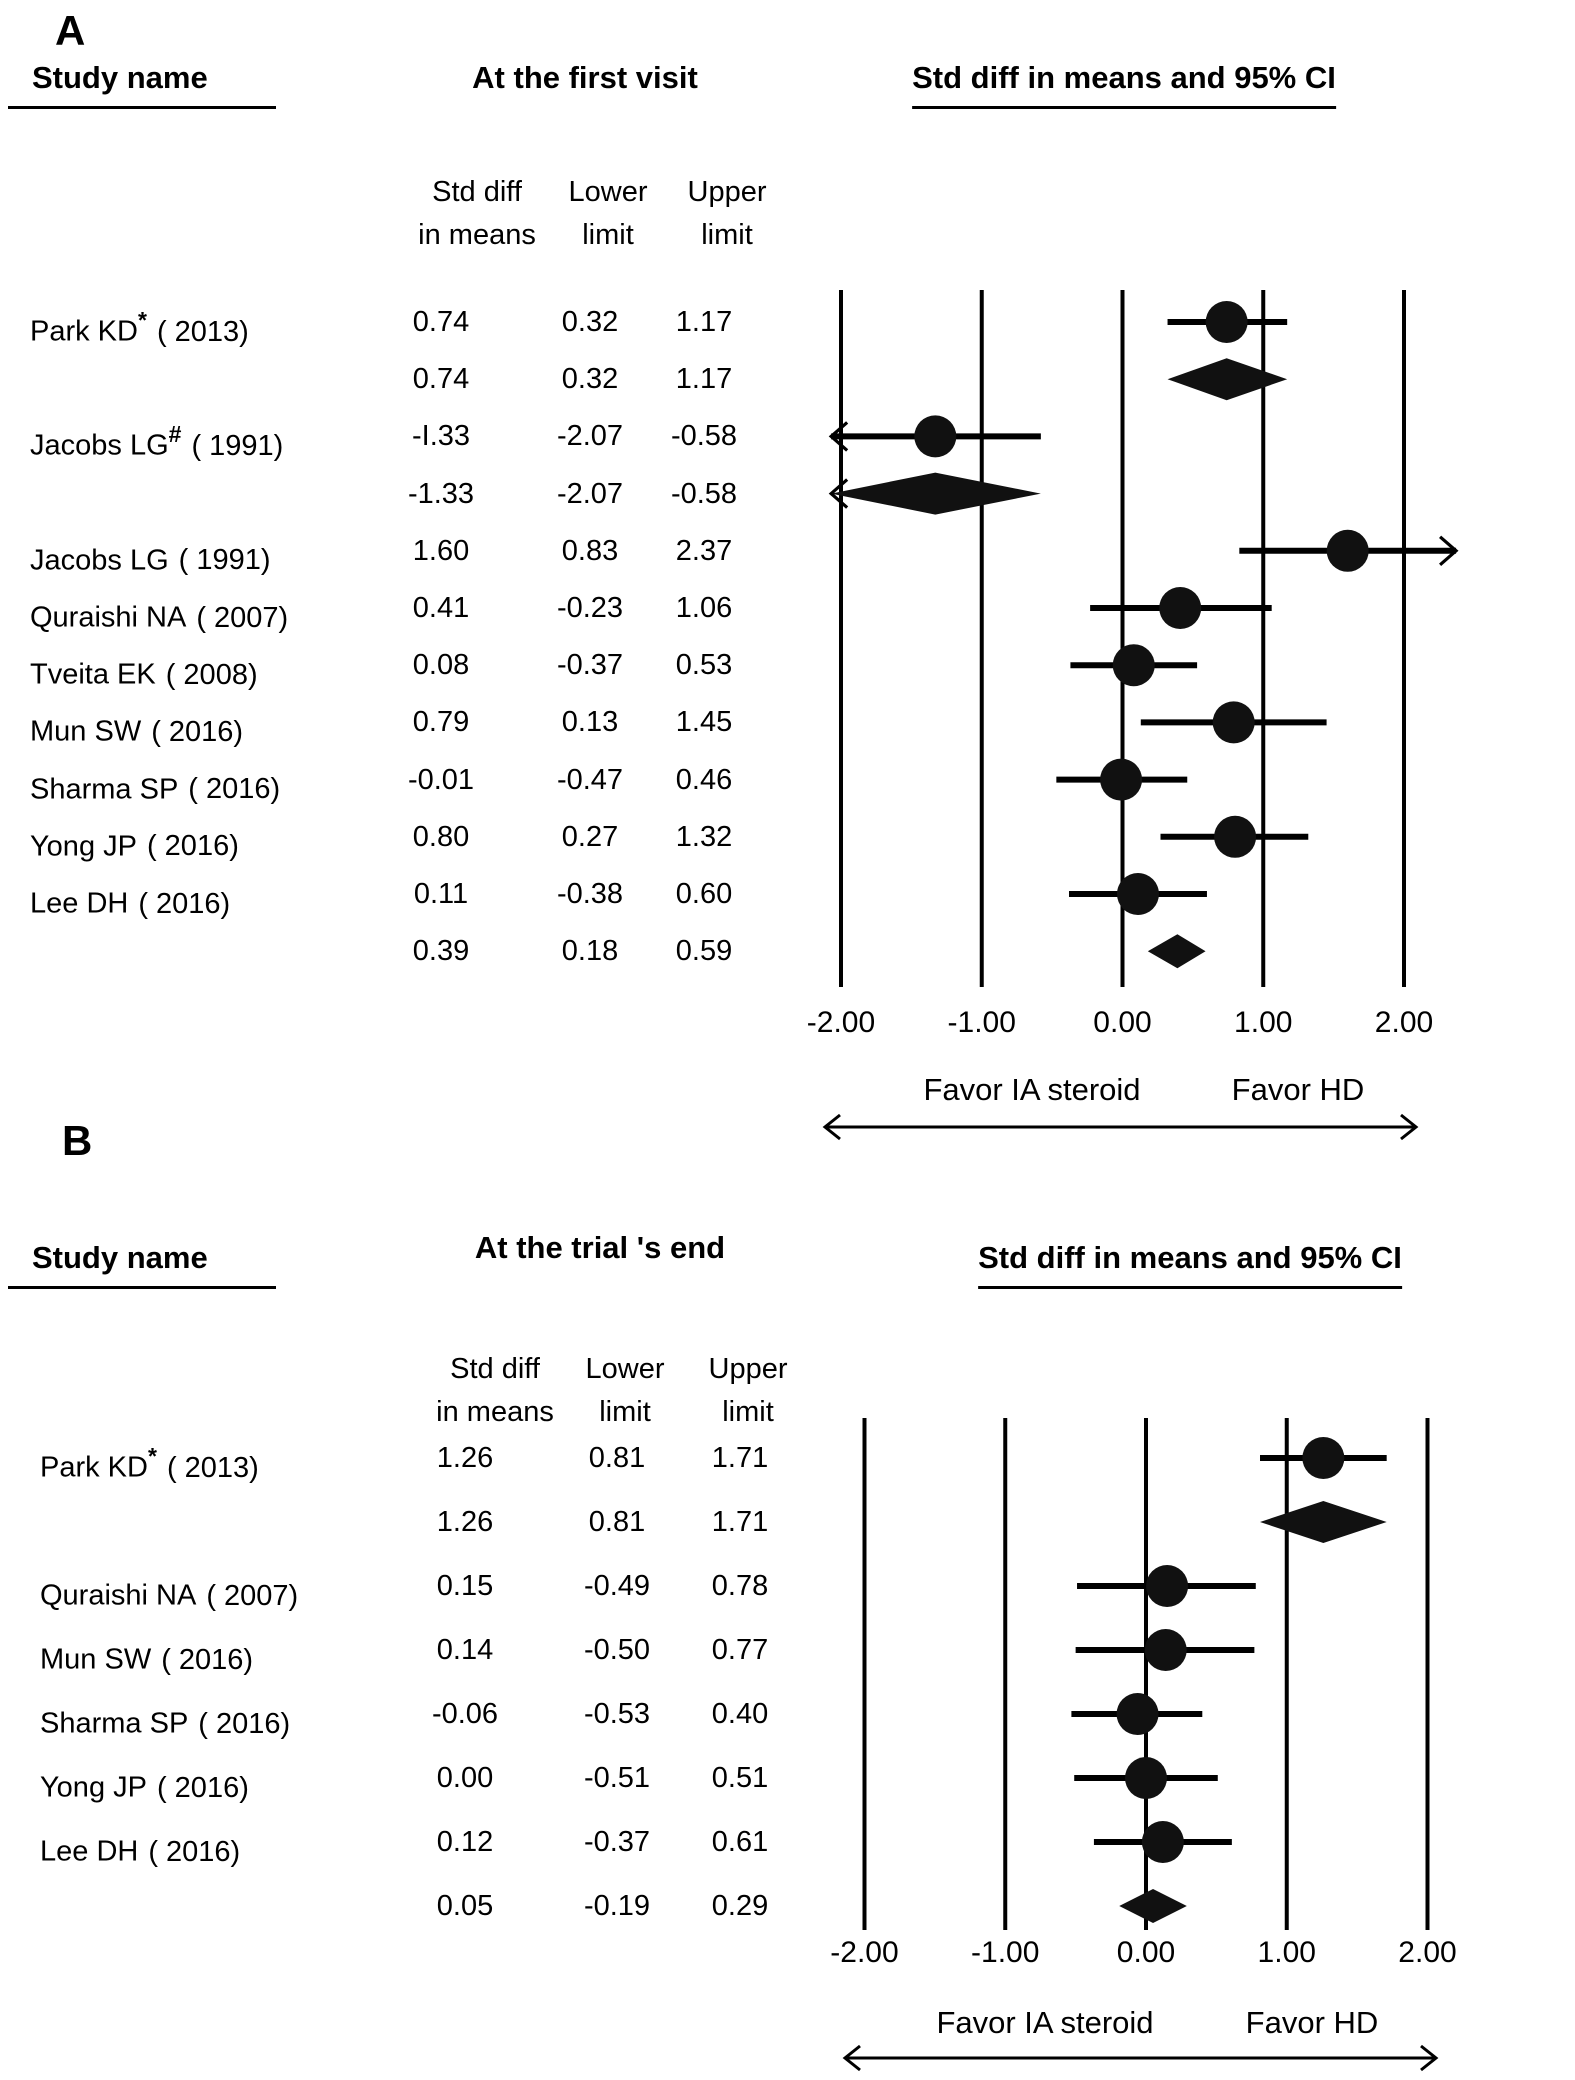  Describe the element at coordinates (608, 192) in the screenshot. I see `column-header-lower-a: Lower` at that location.